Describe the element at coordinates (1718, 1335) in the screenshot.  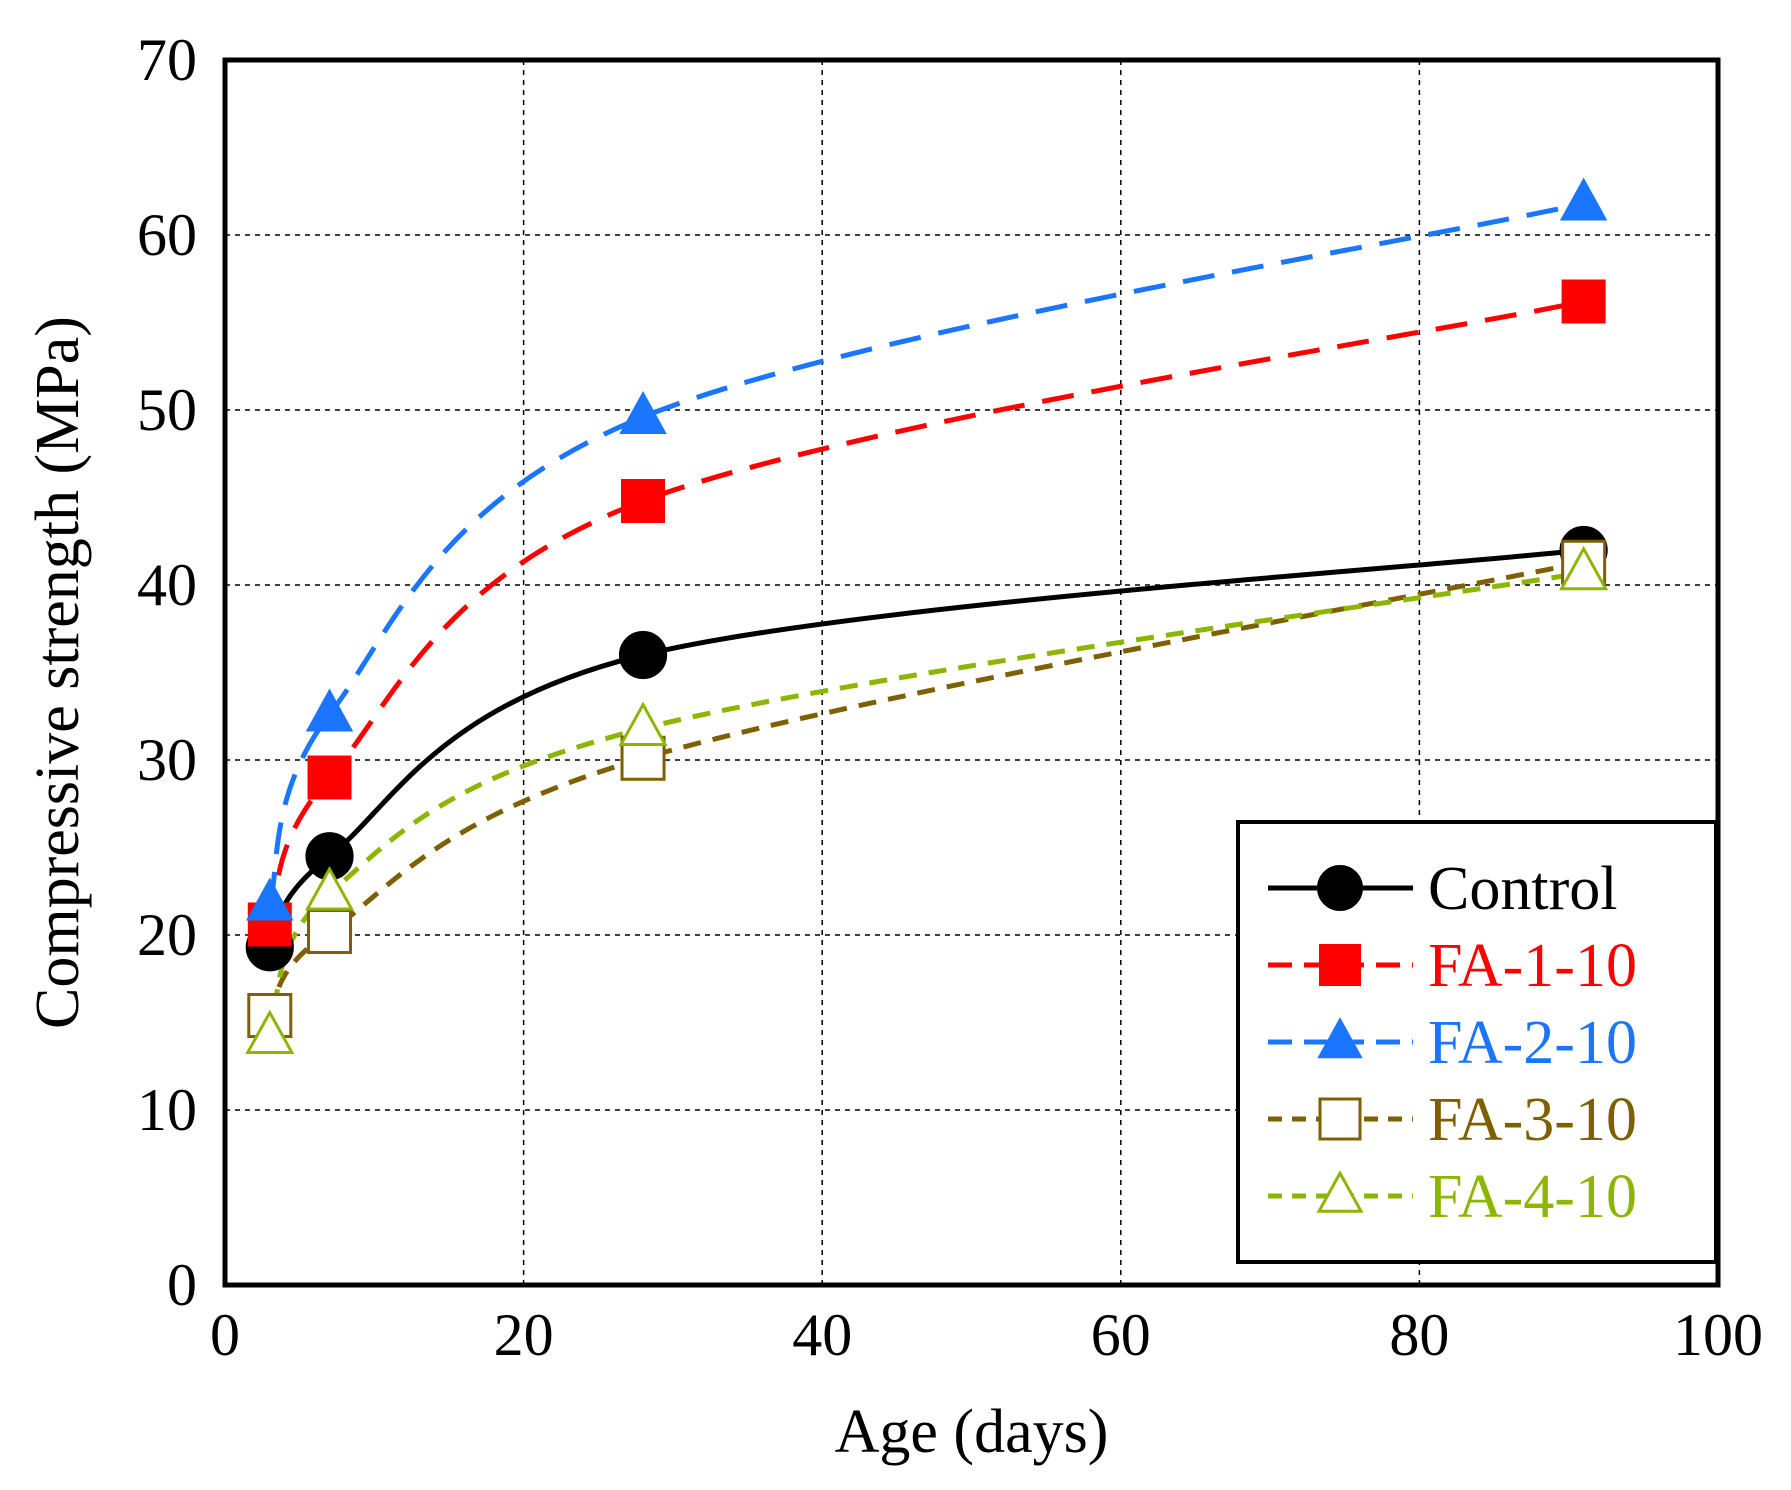
I see `x-tick-label: 100` at that location.